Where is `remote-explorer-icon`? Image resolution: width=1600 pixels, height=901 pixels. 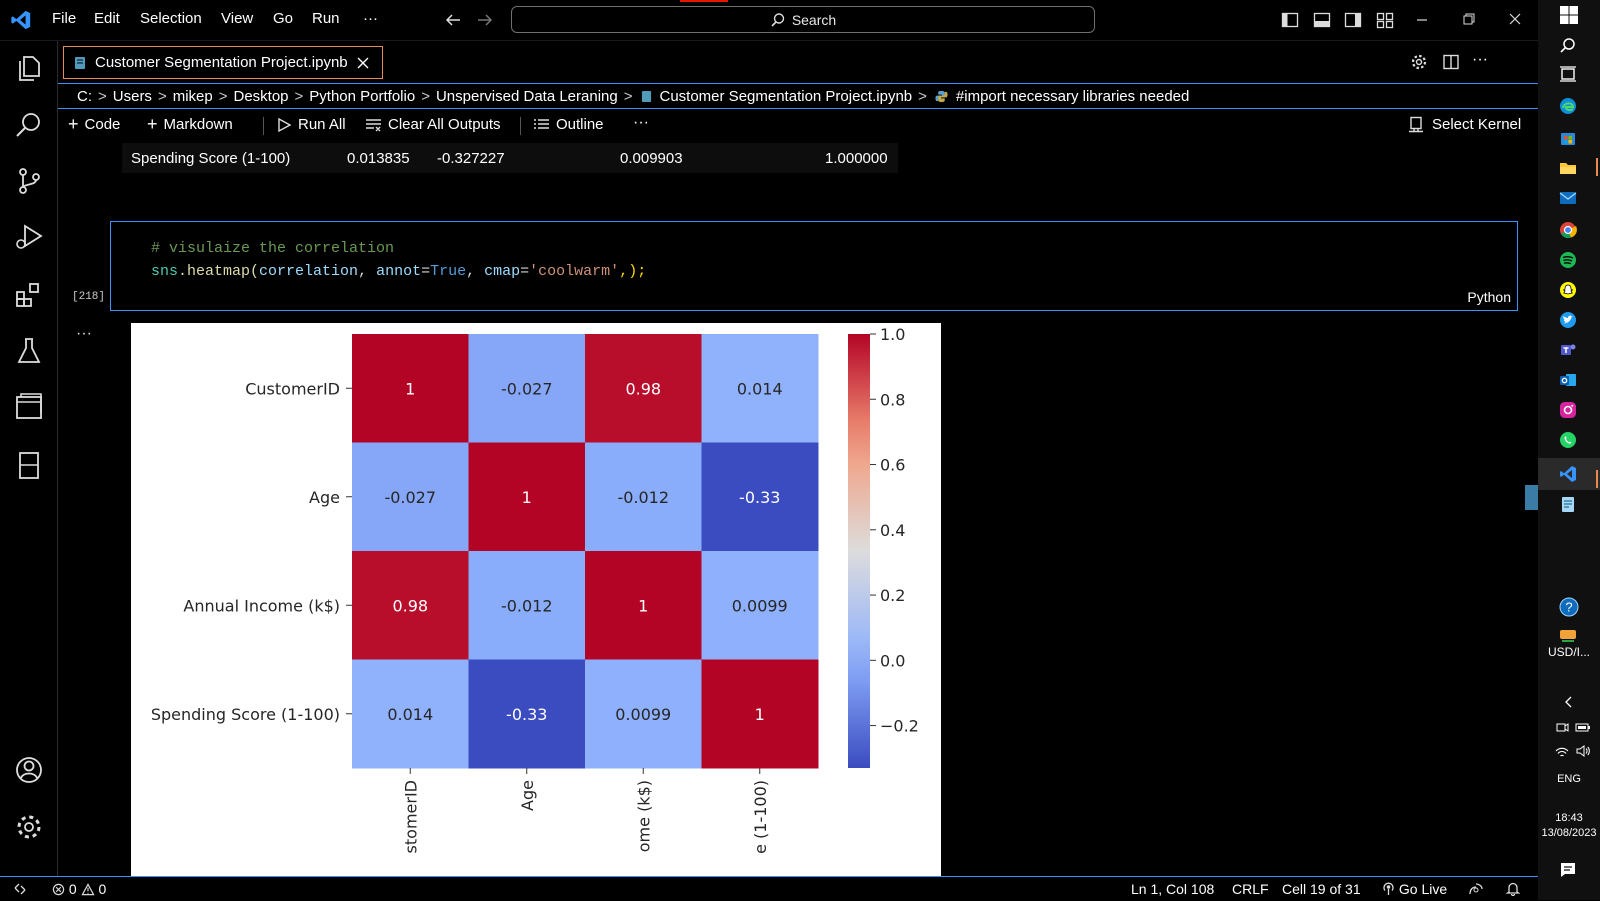
remote-explorer-icon is located at coordinates (29, 407).